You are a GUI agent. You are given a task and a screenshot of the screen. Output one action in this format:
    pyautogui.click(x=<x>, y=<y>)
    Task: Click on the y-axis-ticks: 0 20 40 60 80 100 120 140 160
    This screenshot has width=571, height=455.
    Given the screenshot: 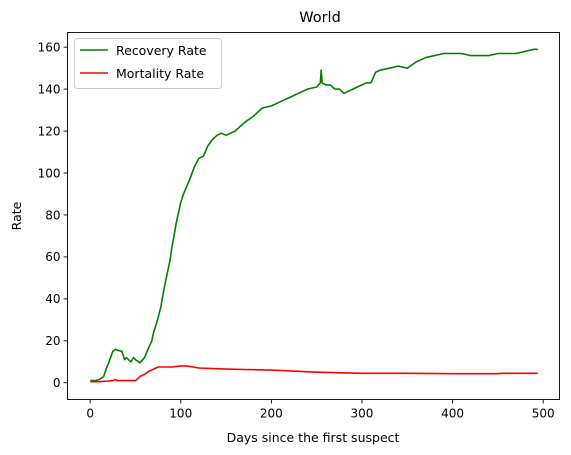 What is the action you would take?
    pyautogui.click(x=53, y=215)
    